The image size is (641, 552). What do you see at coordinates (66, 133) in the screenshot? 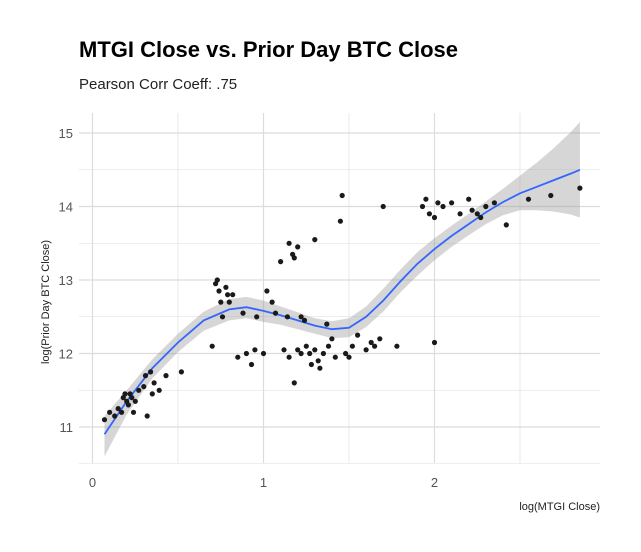
I see `y-tick-label: 15` at bounding box center [66, 133].